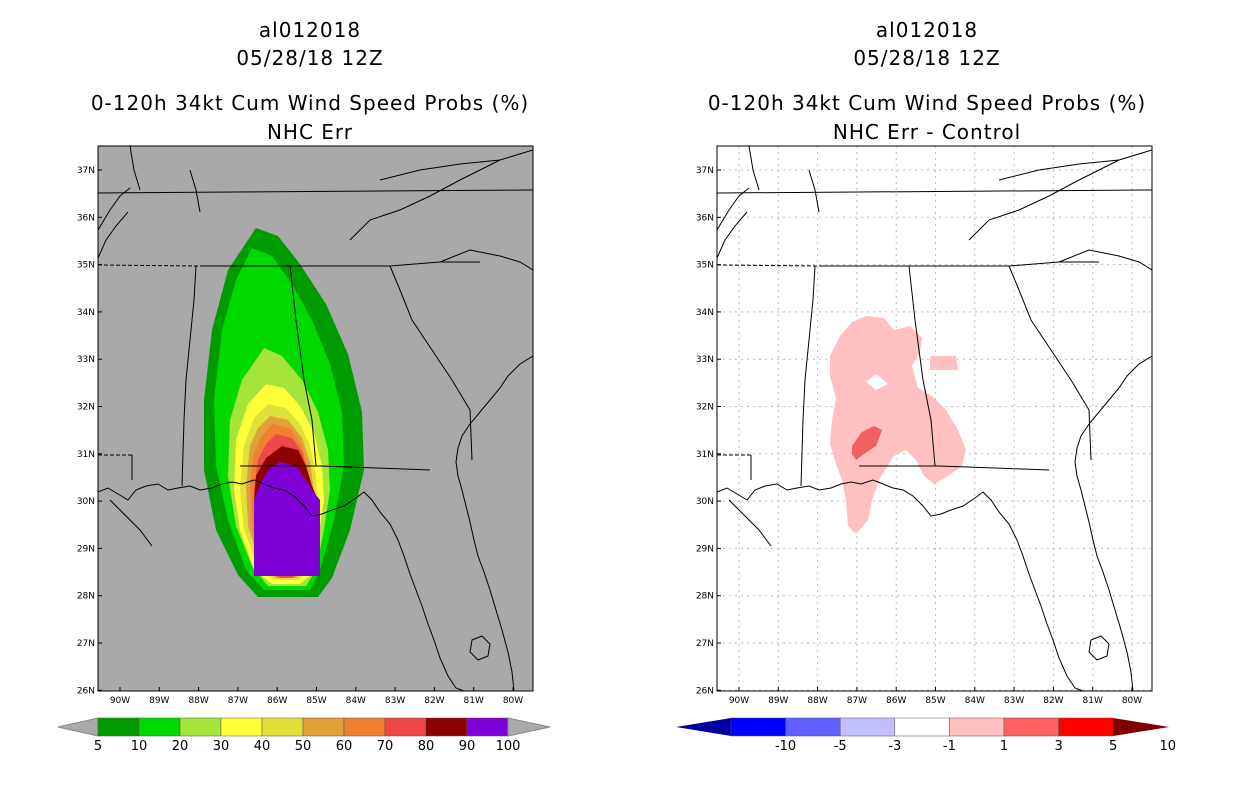 Image resolution: width=1236 pixels, height=800 pixels. I want to click on left-colorbar-label: 50, so click(303, 746).